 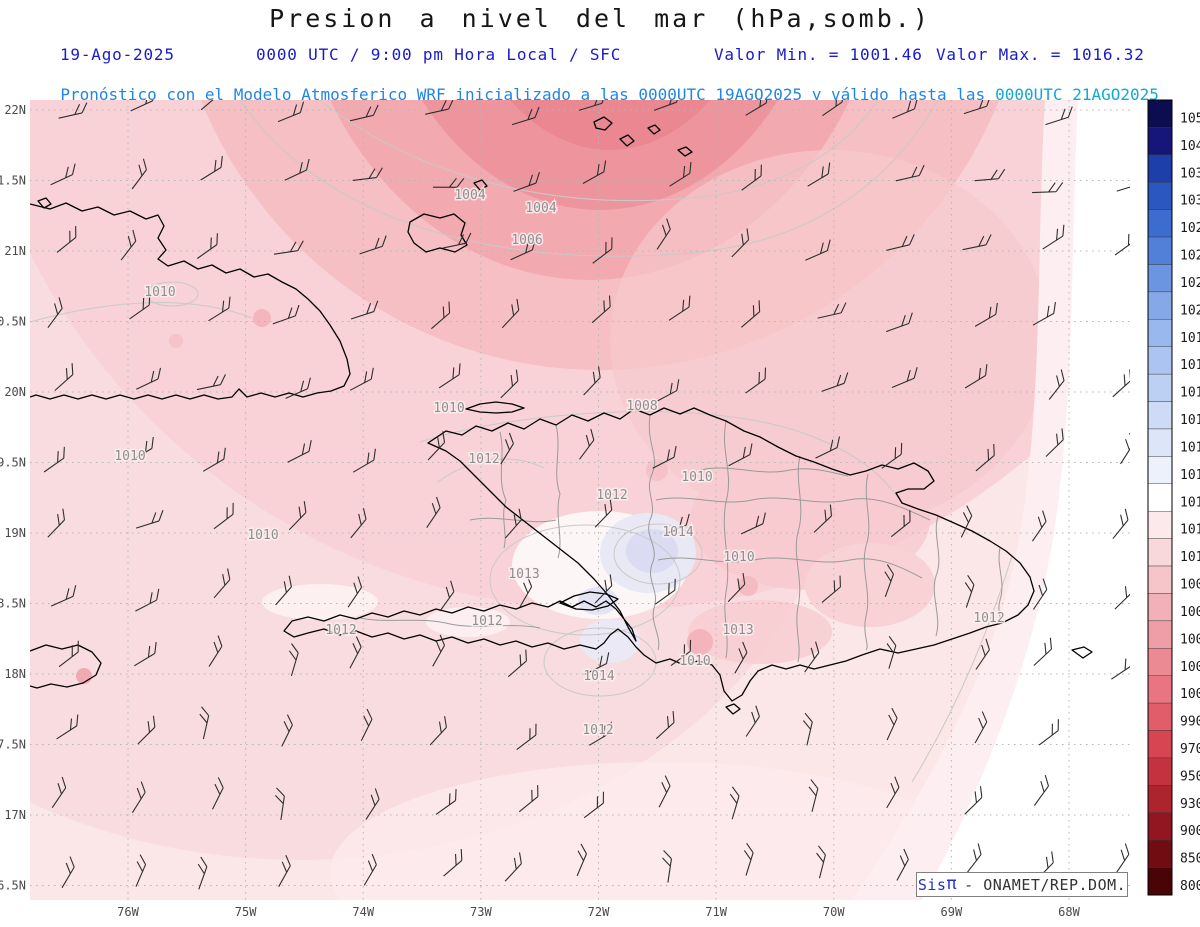 I want to click on lat-tick-label: 20N, so click(x=15, y=392).